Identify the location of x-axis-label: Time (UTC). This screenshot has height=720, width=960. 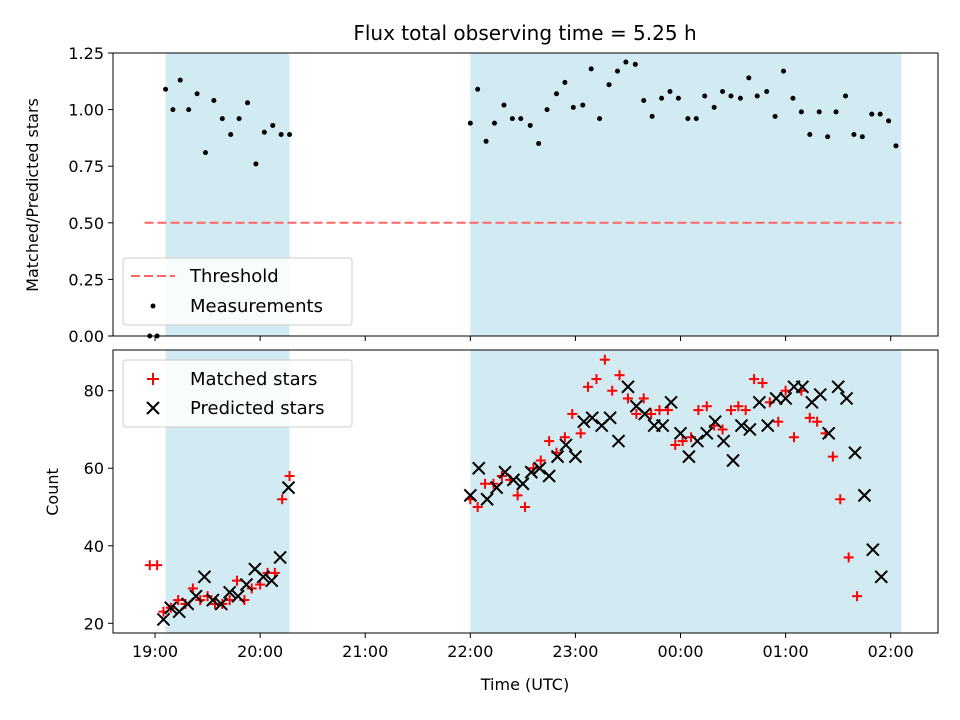
(524, 684).